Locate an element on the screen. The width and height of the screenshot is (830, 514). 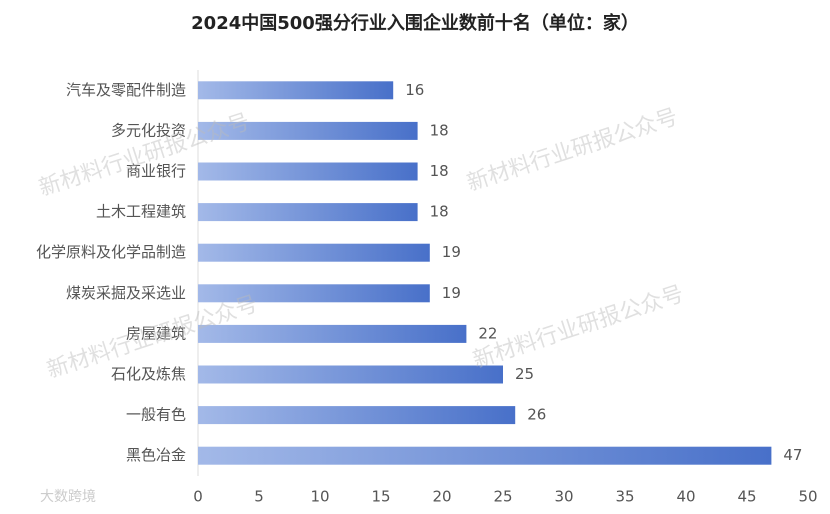
y-tick-label: 化学原料及化学品制造 is located at coordinates (111, 252).